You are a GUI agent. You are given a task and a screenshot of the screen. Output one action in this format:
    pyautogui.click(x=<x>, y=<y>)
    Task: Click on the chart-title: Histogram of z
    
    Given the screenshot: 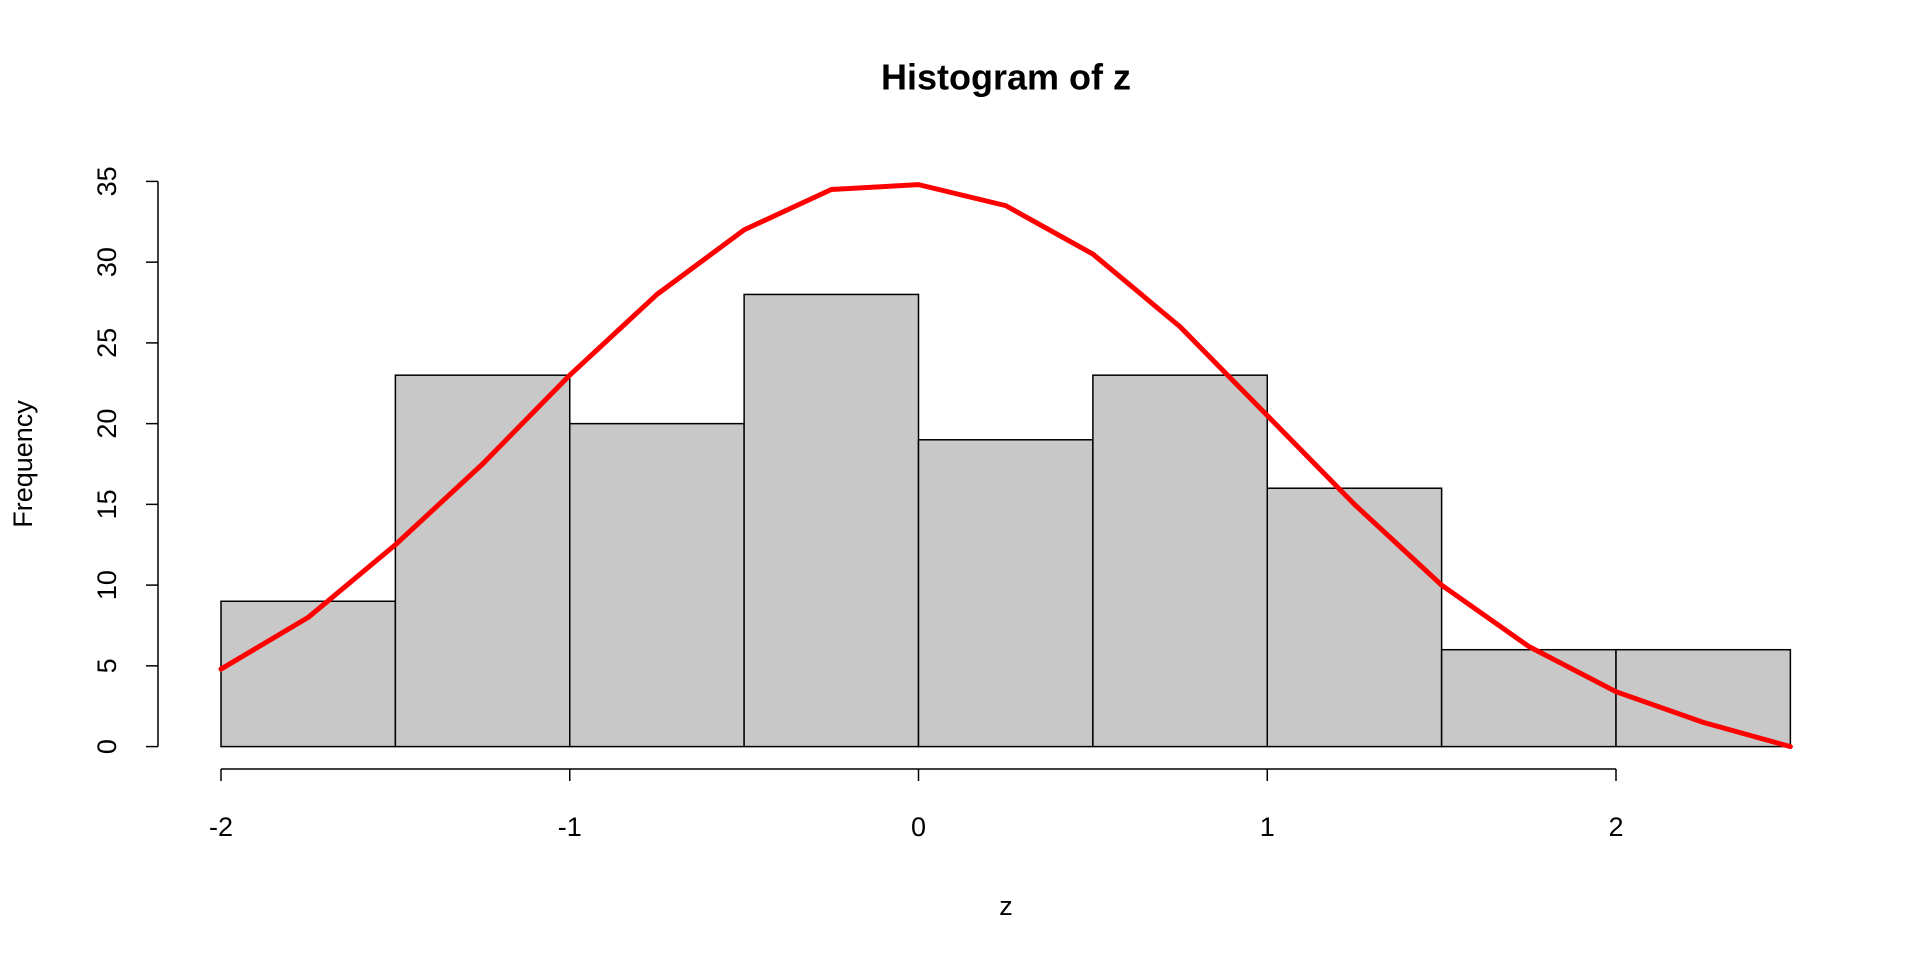 What is the action you would take?
    pyautogui.click(x=1006, y=77)
    